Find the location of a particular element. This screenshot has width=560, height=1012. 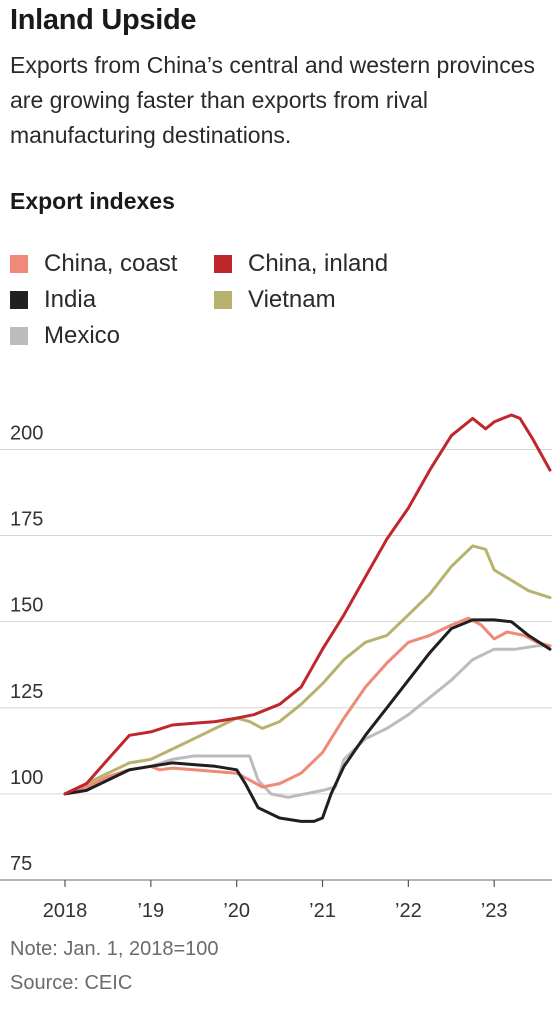

legend-label-china-inland: China, inland is located at coordinates (318, 263).